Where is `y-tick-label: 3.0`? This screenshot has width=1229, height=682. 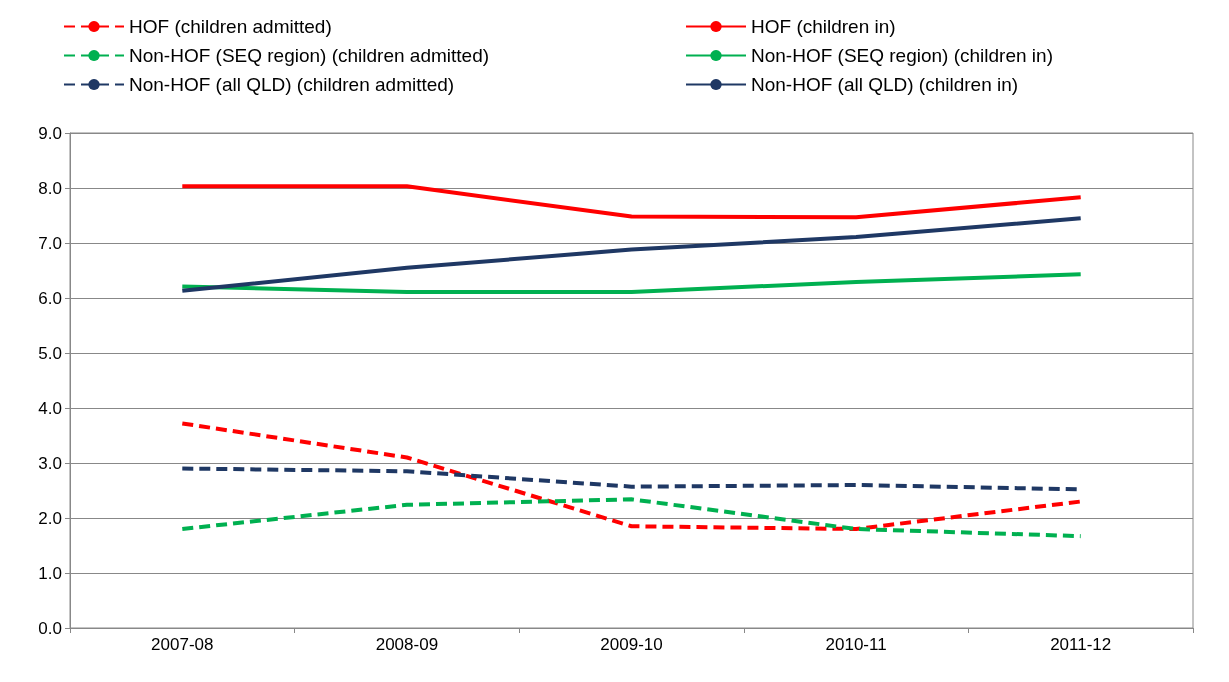 y-tick-label: 3.0 is located at coordinates (50, 463).